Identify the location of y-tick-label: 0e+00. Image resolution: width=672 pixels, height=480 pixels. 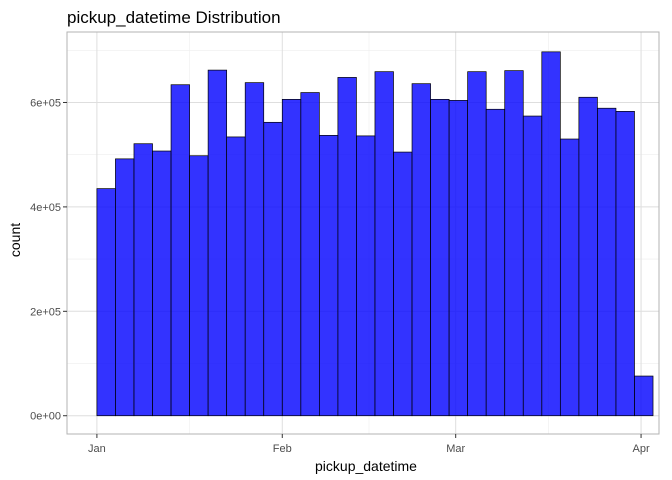
(45, 417).